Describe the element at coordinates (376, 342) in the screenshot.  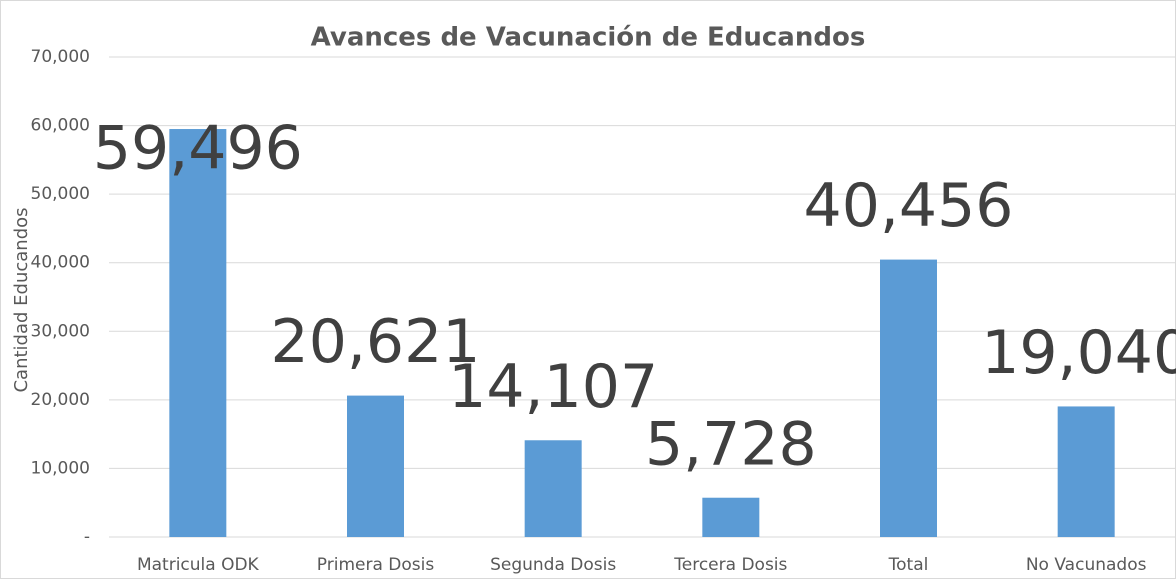
I see `data-label: 20,621` at that location.